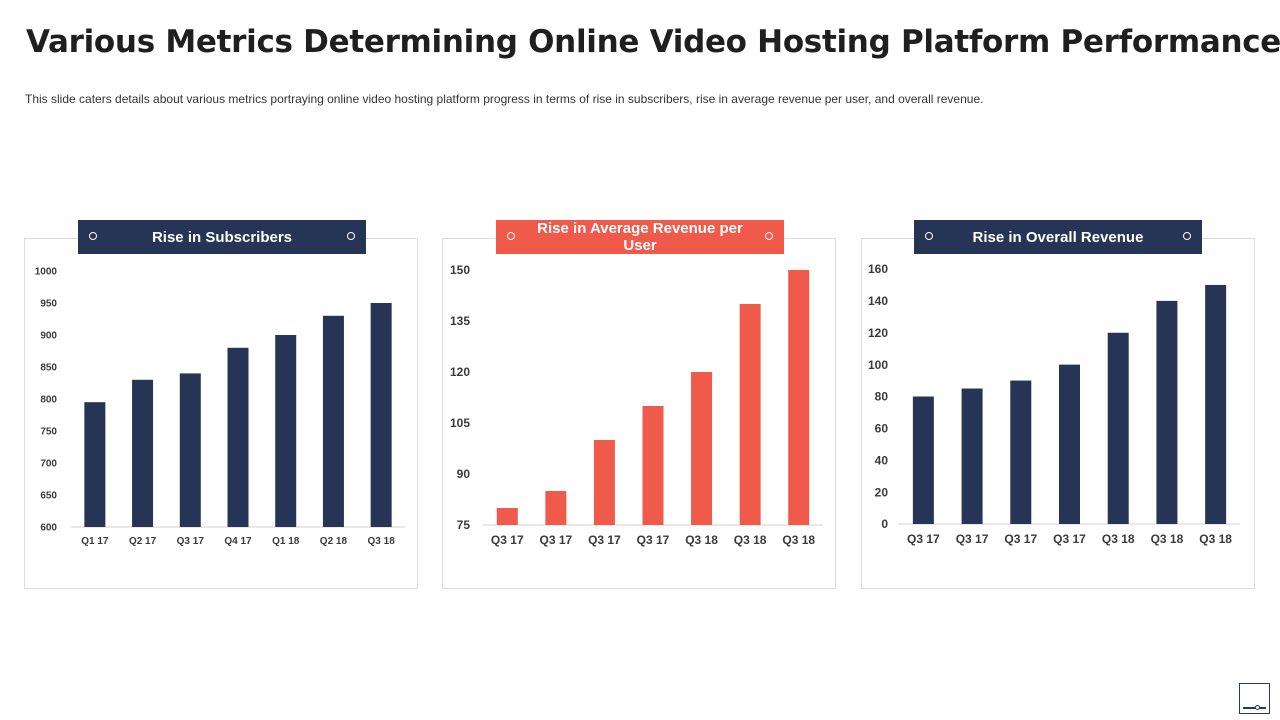 The image size is (1280, 720). What do you see at coordinates (464, 474) in the screenshot?
I see `y-tick-label: 90` at bounding box center [464, 474].